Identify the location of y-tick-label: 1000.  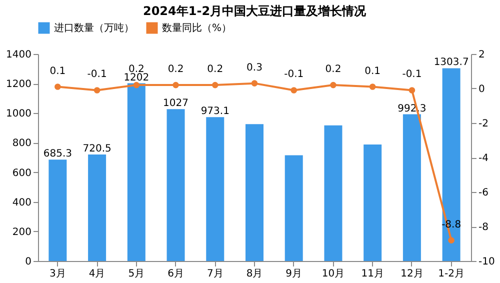
(19, 114).